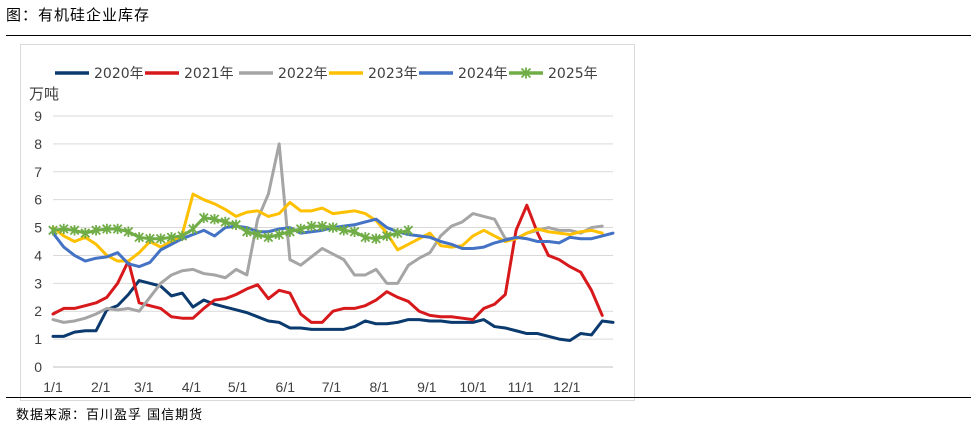 Image resolution: width=975 pixels, height=426 pixels. What do you see at coordinates (521, 387) in the screenshot?
I see `x-tick-label: 11/1` at bounding box center [521, 387].